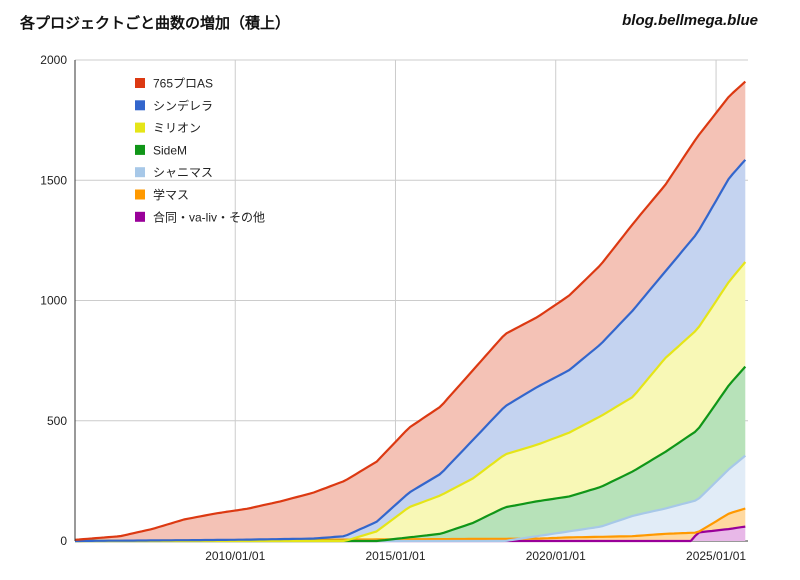 Image resolution: width=800 pixels, height=580 pixels. What do you see at coordinates (183, 105) in the screenshot?
I see `legend-label: シンデレラ` at bounding box center [183, 105].